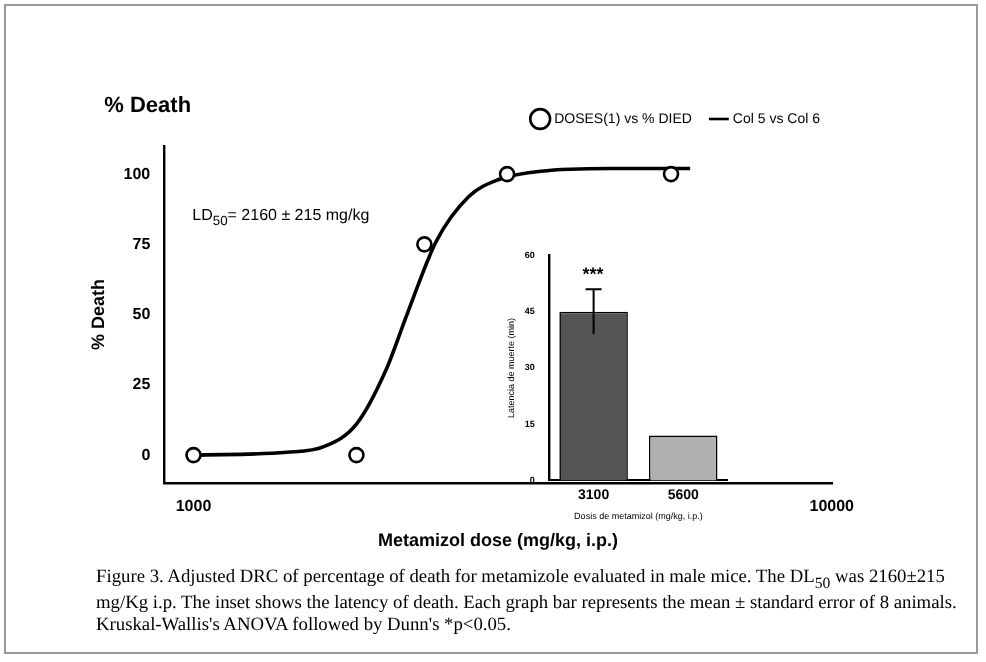 This screenshot has width=986, height=662. What do you see at coordinates (832, 506) in the screenshot?
I see `x-tick-label: 10000` at bounding box center [832, 506].